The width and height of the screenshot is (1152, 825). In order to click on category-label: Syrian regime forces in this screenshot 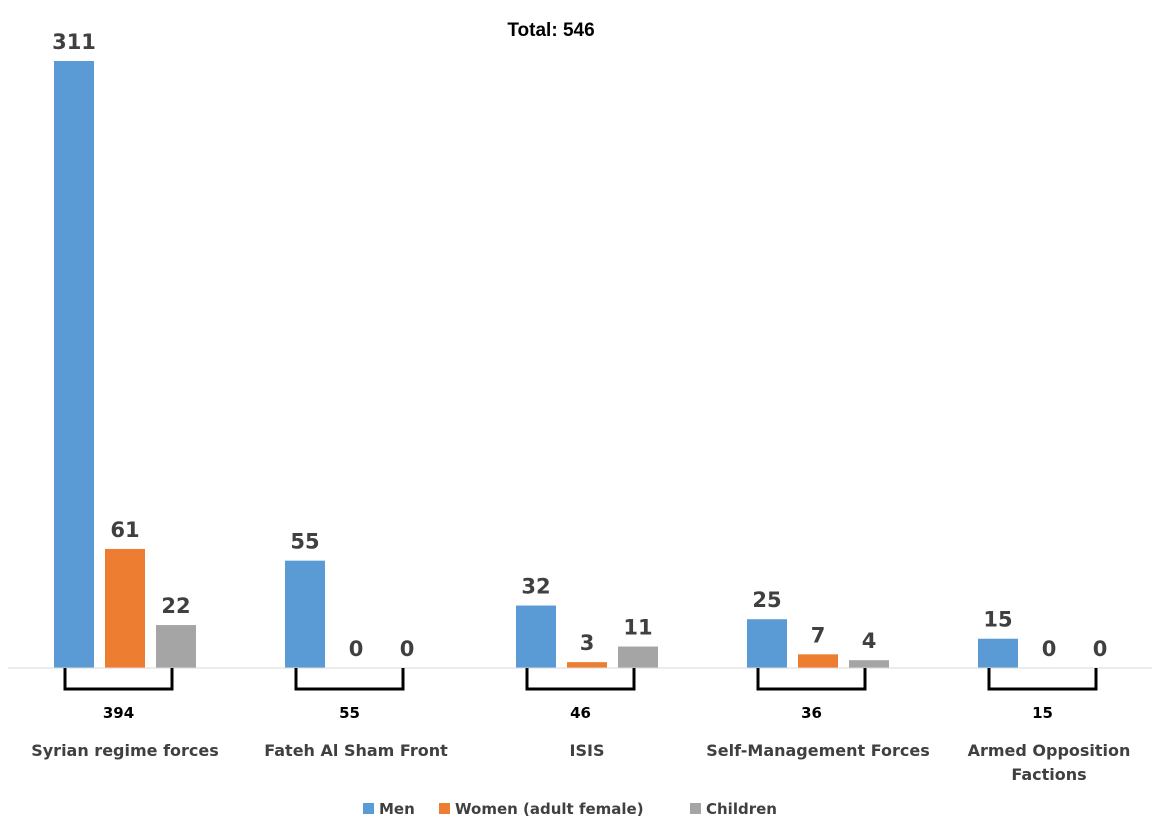, I will do `click(125, 750)`.